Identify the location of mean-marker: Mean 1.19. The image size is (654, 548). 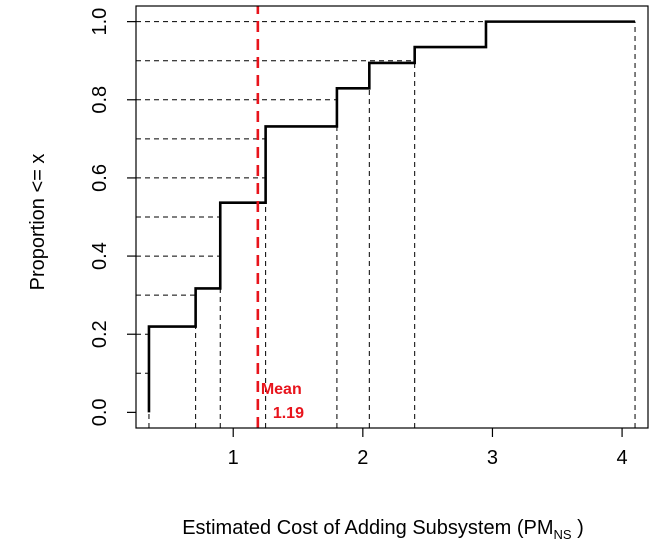
(280, 217).